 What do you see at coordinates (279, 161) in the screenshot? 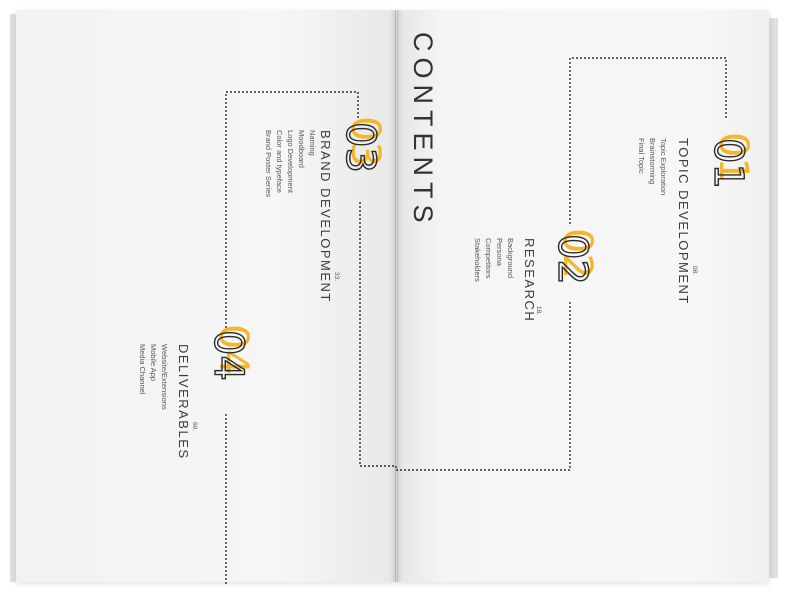
I see `section-03-item: Color and typeface` at bounding box center [279, 161].